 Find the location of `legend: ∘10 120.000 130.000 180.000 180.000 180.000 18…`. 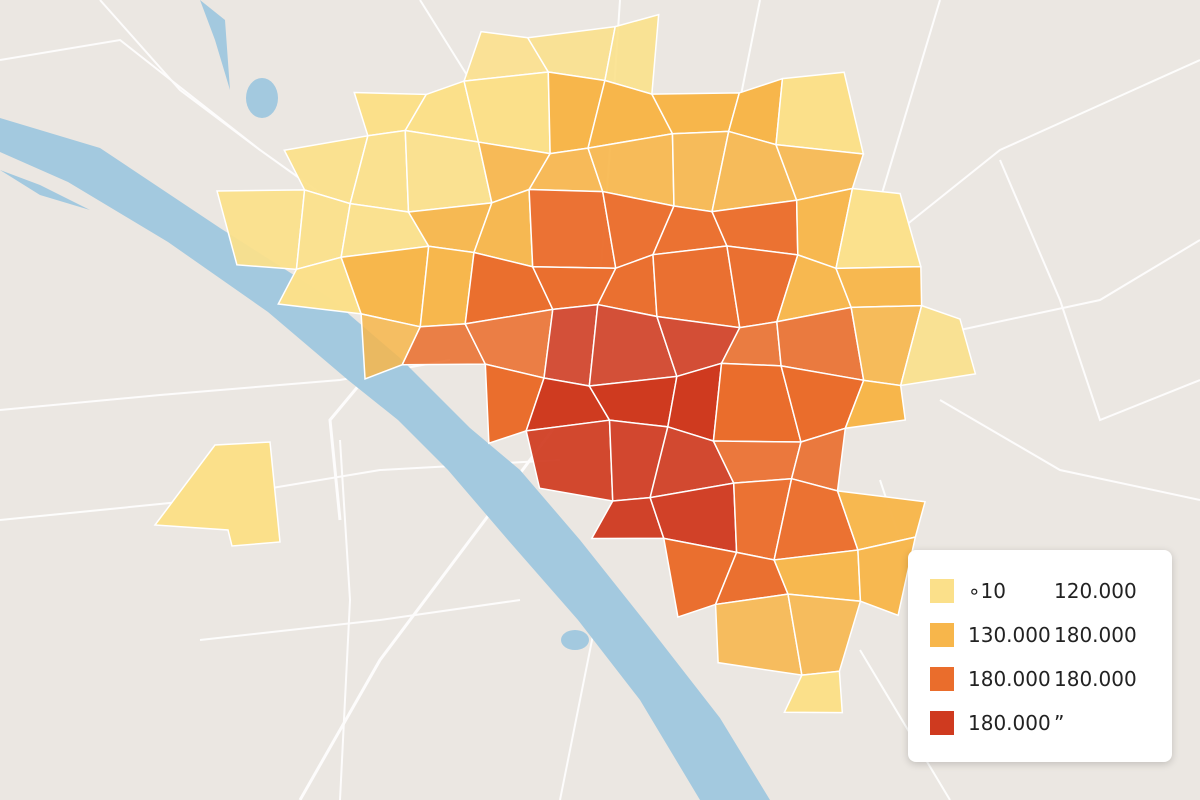

legend: ∘10 120.000 130.000 180.000 180.000 180.000 18… is located at coordinates (1040, 656).